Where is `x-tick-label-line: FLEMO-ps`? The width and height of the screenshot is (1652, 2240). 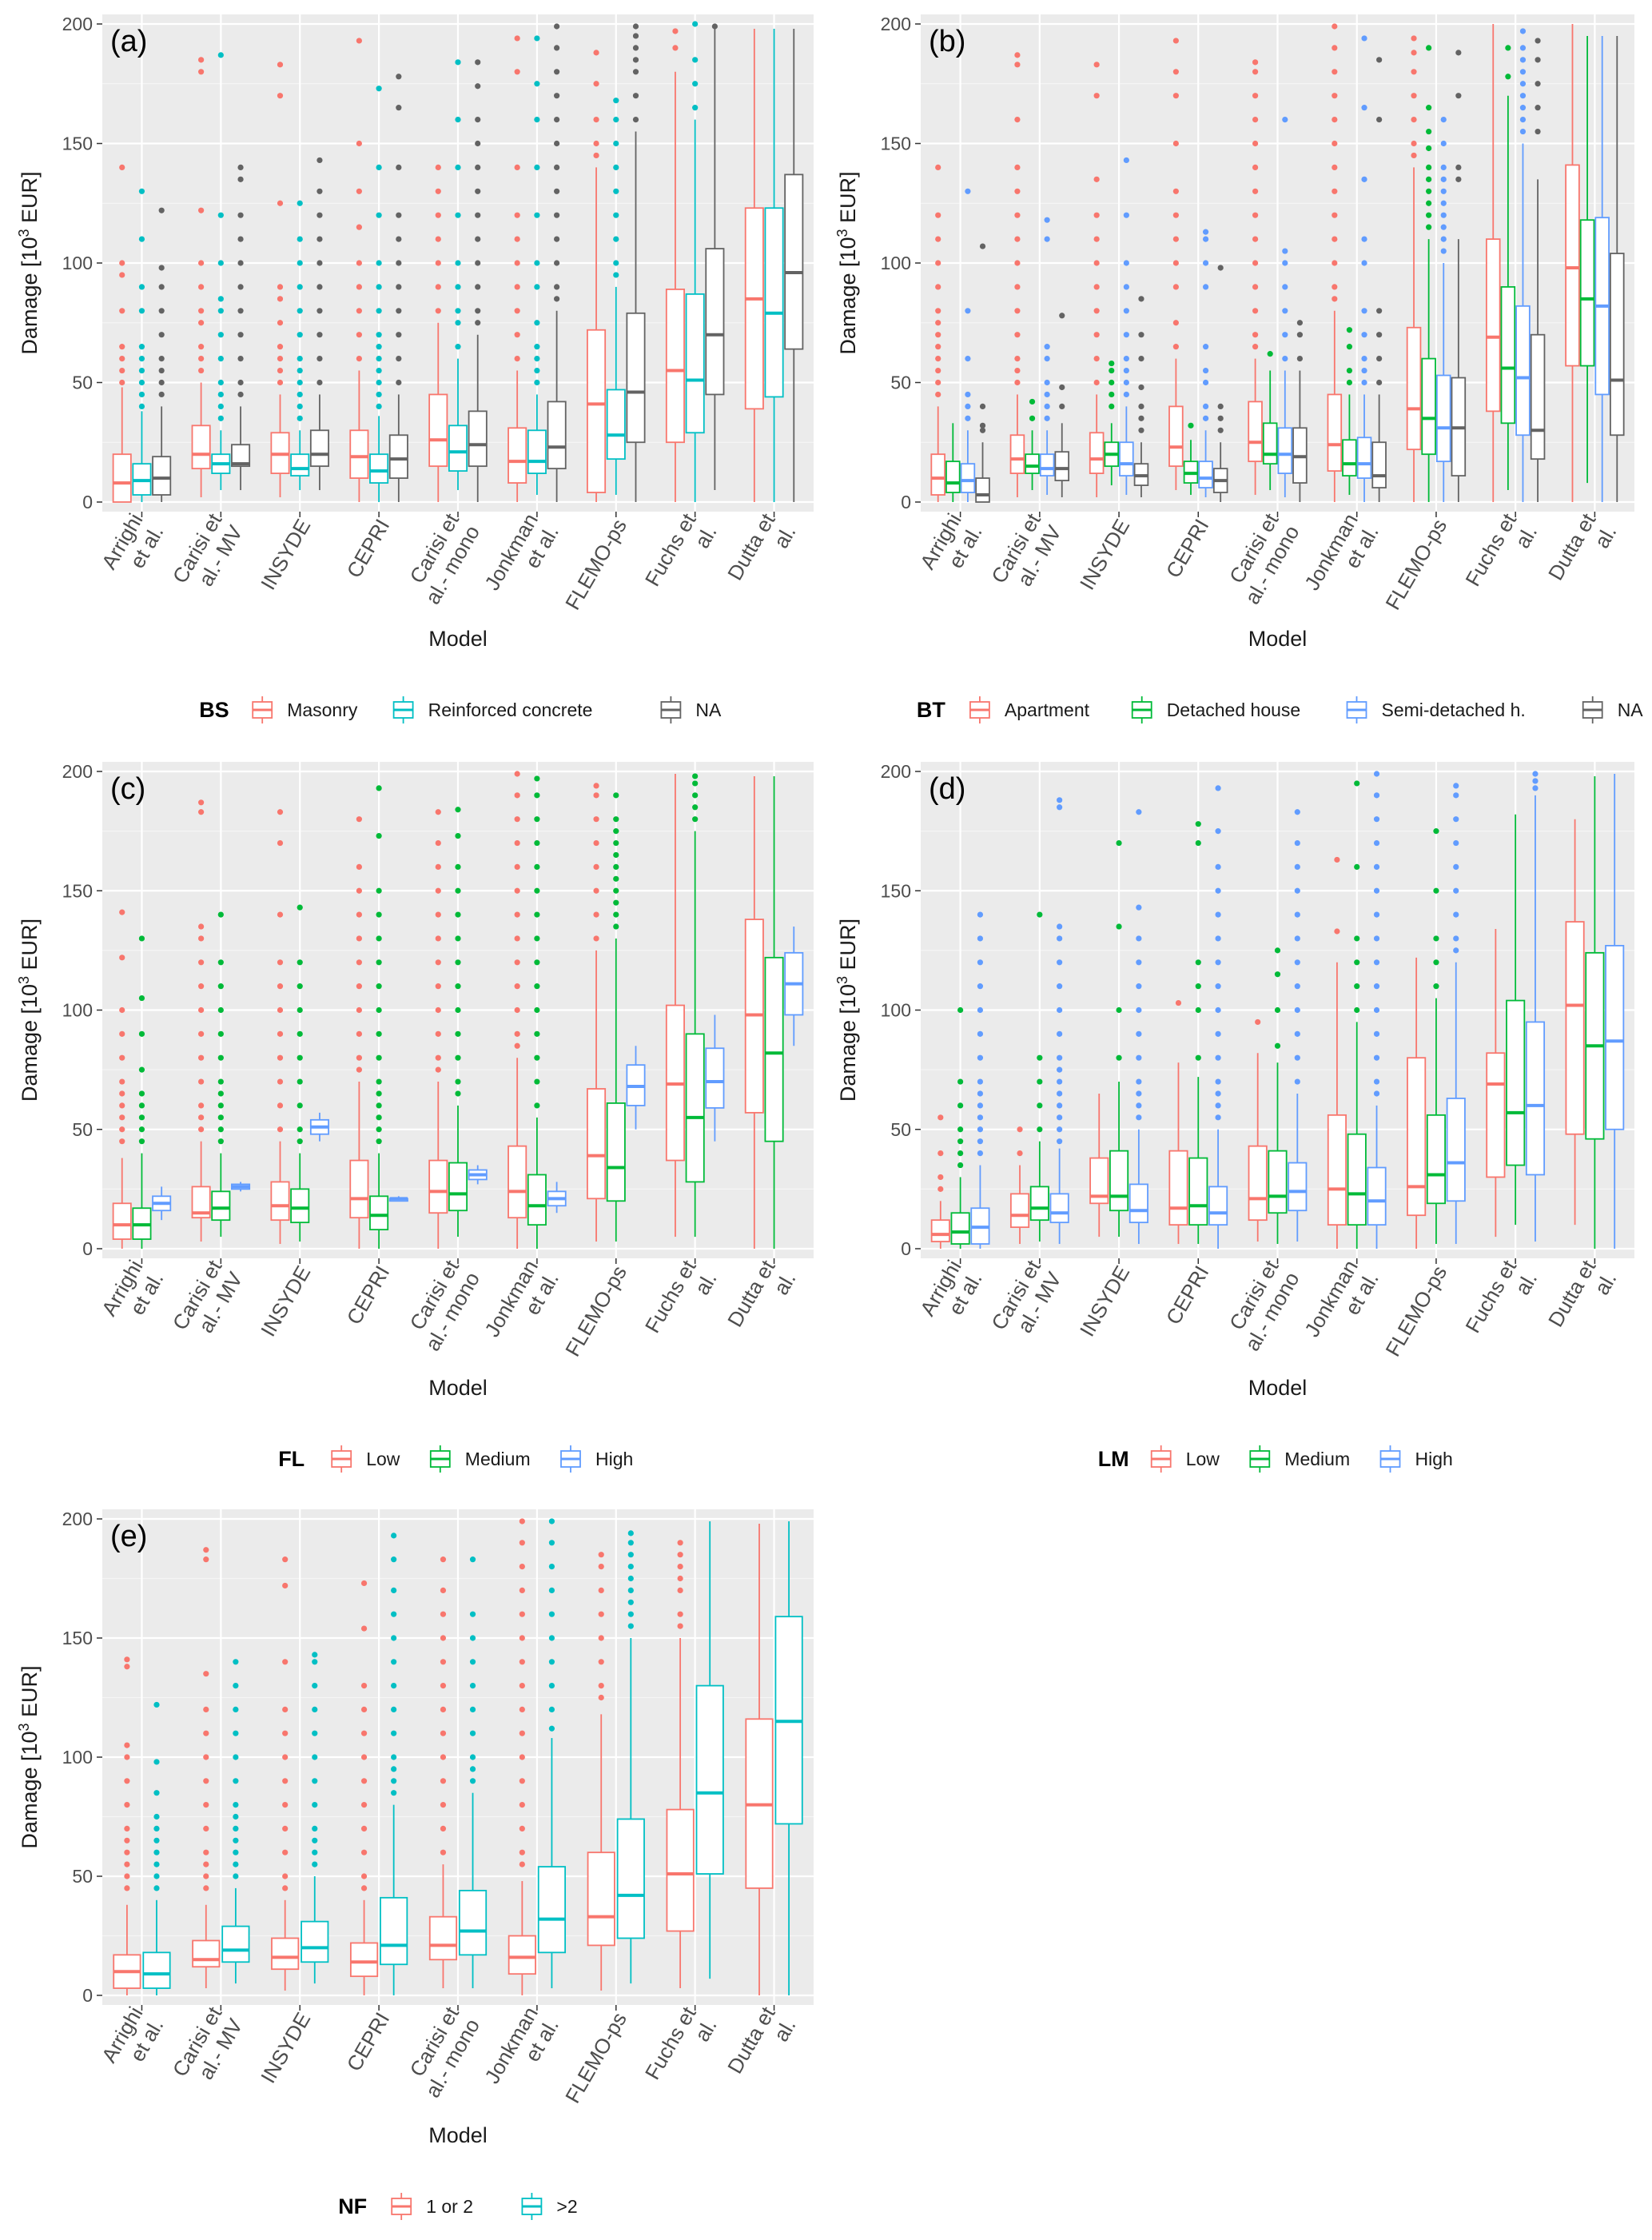 x-tick-label-line: FLEMO-ps is located at coordinates (595, 564).